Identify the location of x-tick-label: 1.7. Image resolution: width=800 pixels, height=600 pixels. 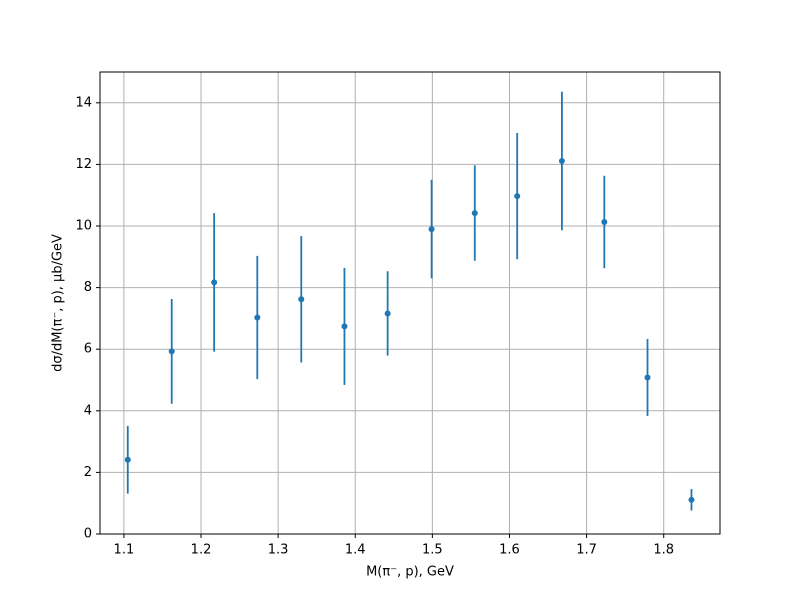
(586, 550).